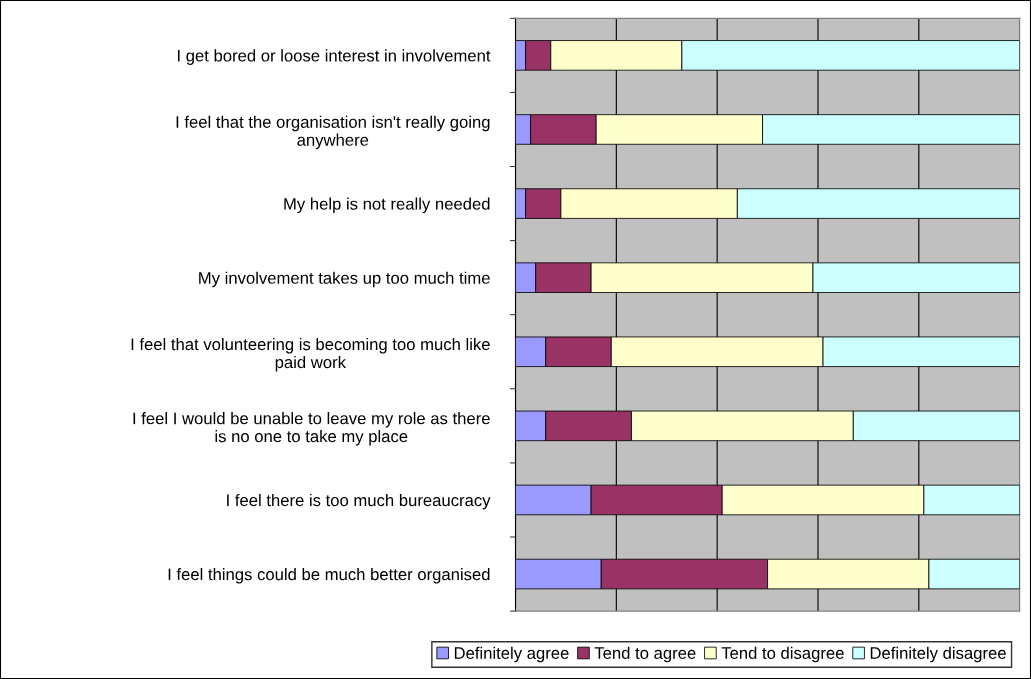 The image size is (1031, 679). What do you see at coordinates (511, 654) in the screenshot?
I see `legend-label: Definitely agree` at bounding box center [511, 654].